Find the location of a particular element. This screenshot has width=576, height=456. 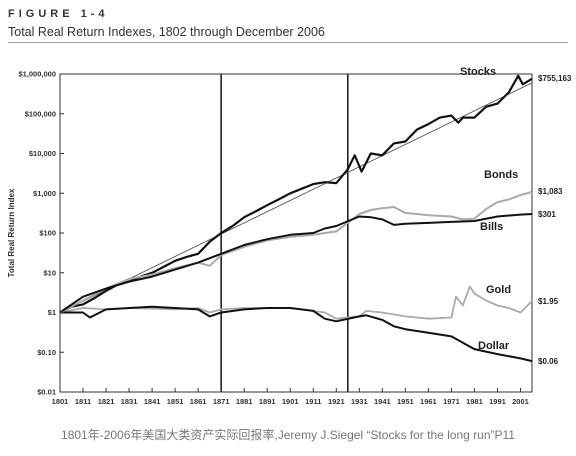

x-tick-label: 1941 is located at coordinates (382, 401).